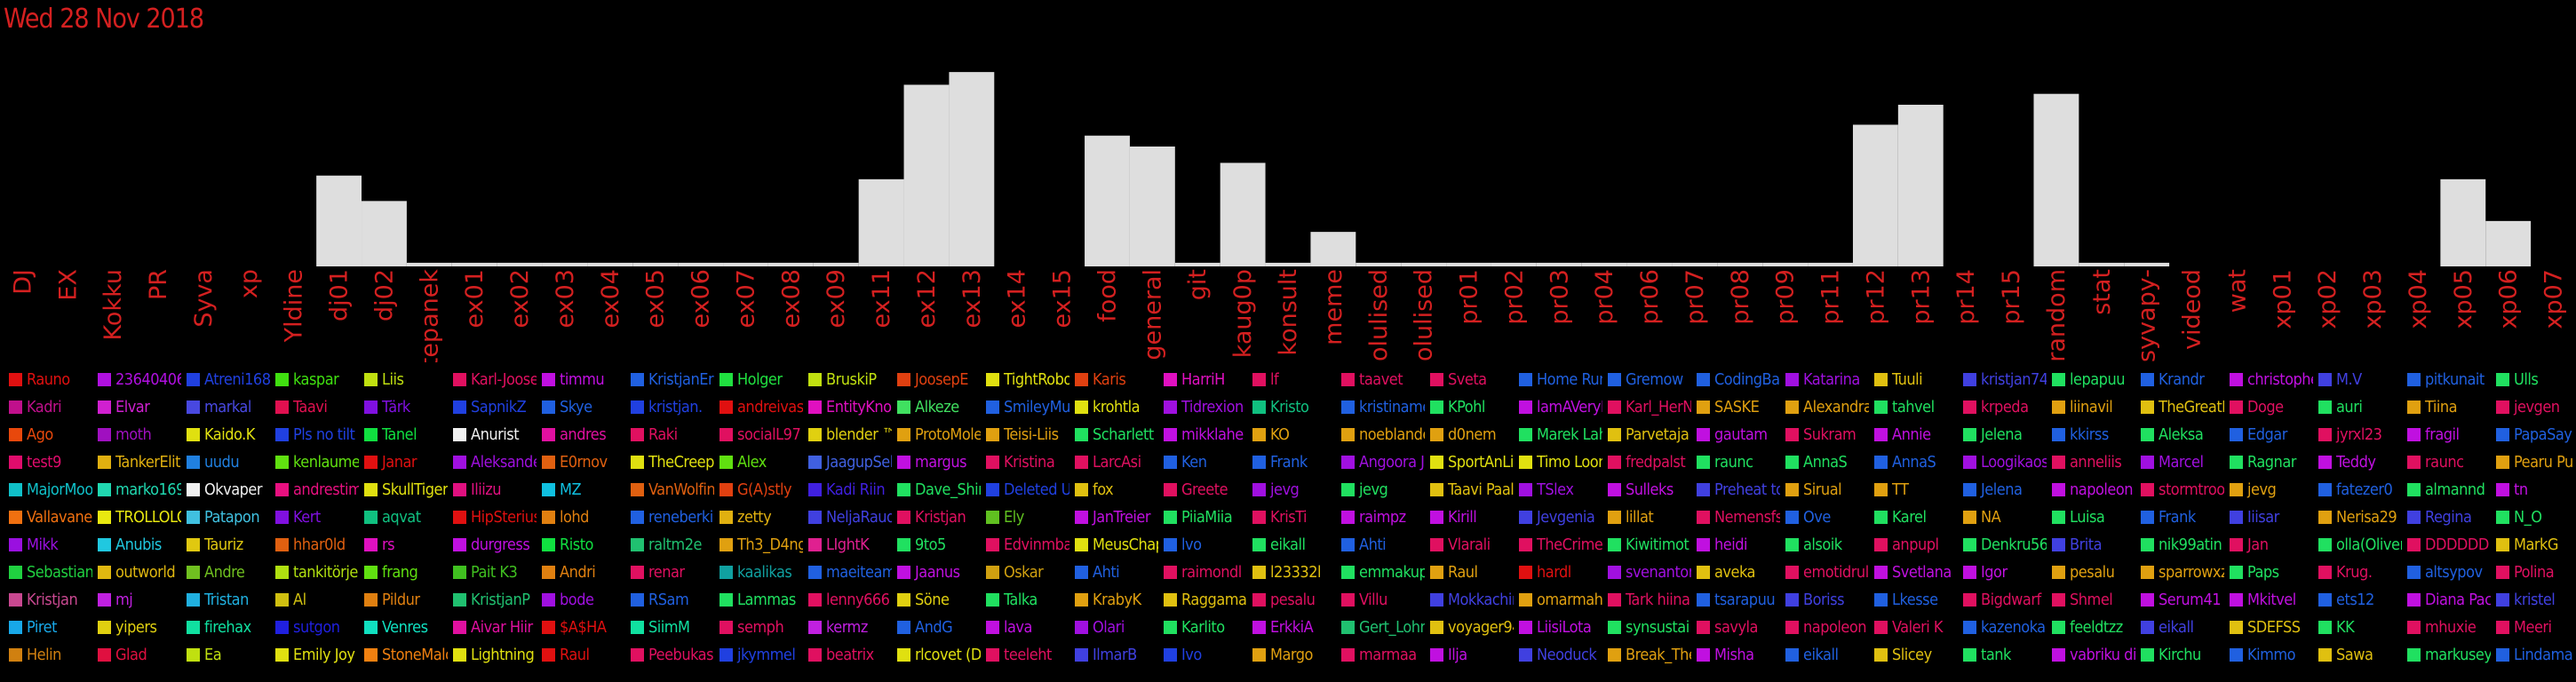  Describe the element at coordinates (1027, 572) in the screenshot. I see `user-entry: Oskar` at that location.